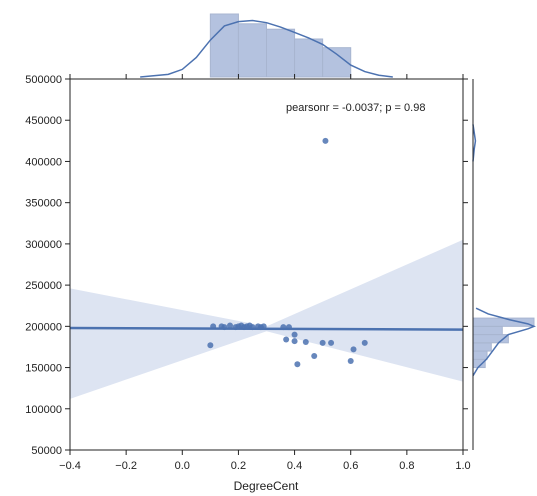  I want to click on y-tick-label: 200000, so click(43, 327).